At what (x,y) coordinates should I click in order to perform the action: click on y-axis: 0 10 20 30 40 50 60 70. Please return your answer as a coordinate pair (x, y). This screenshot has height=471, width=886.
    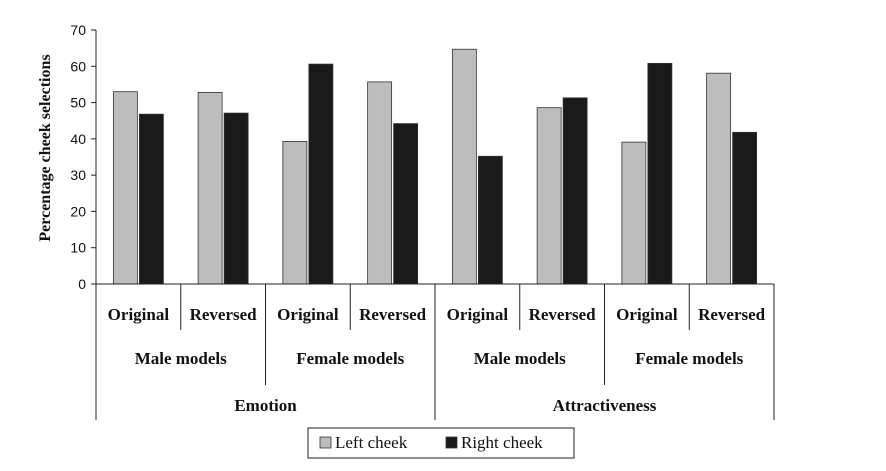
    Looking at the image, I should click on (83, 157).